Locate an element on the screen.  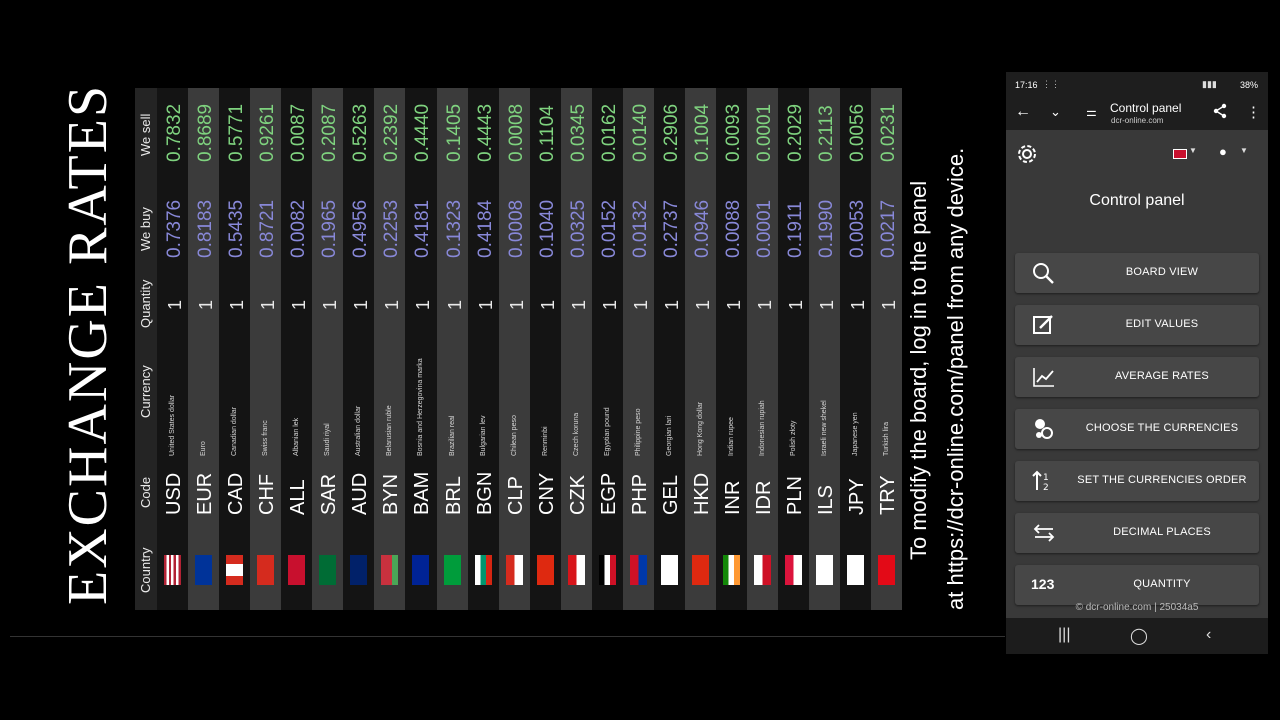
currency-row: 0.8689 0.8183 1 Euro EUR is located at coordinates (204, 349).